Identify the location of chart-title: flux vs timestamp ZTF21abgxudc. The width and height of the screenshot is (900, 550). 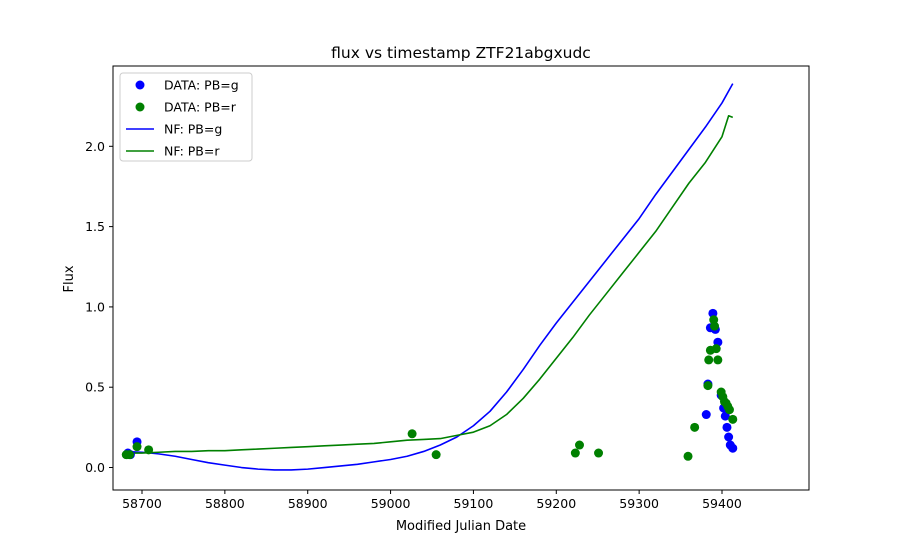
(461, 53).